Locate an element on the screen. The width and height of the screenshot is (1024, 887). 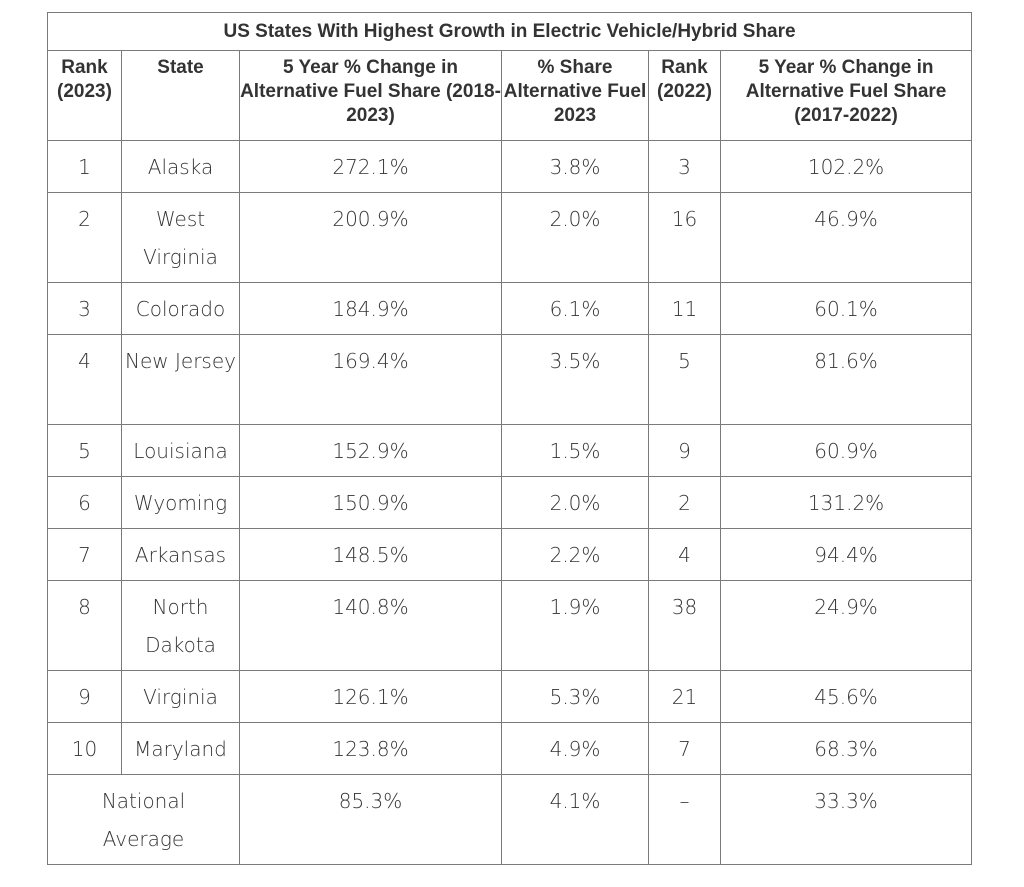
cell-share-2023: 3.8% is located at coordinates (575, 166).